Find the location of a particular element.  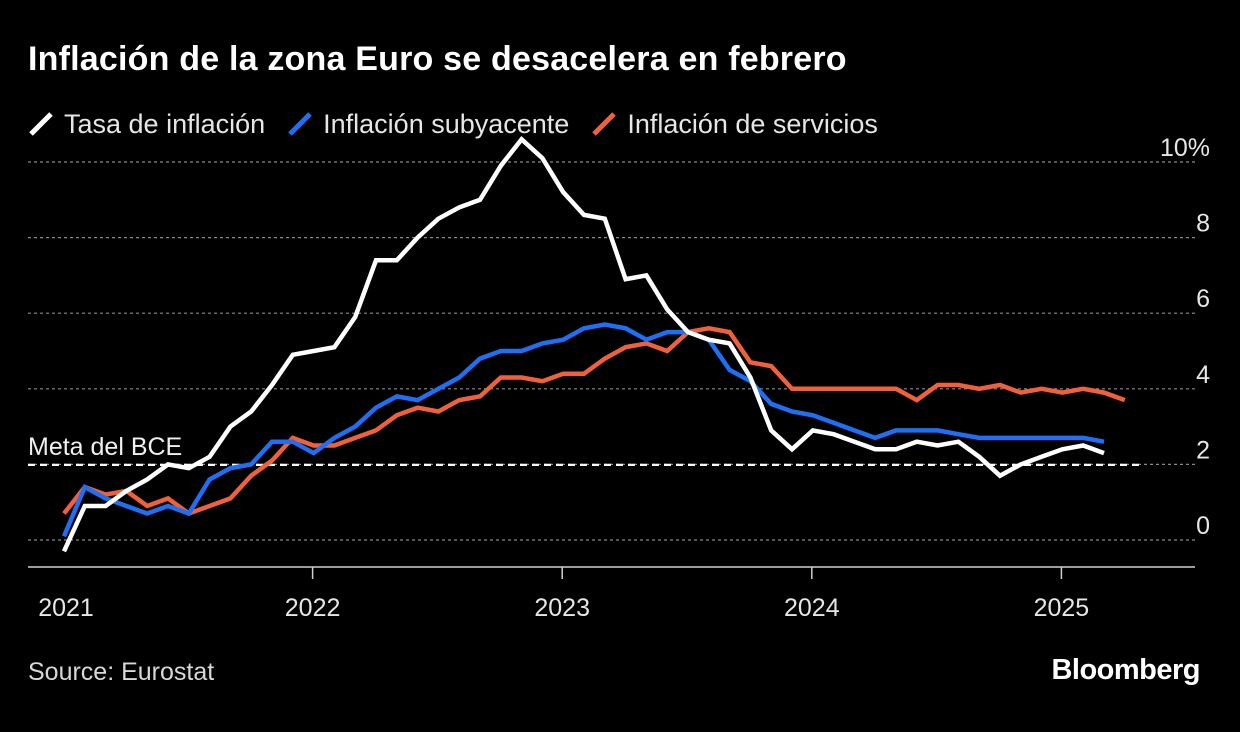

y-tick-label-2: 2 is located at coordinates (1203, 450).